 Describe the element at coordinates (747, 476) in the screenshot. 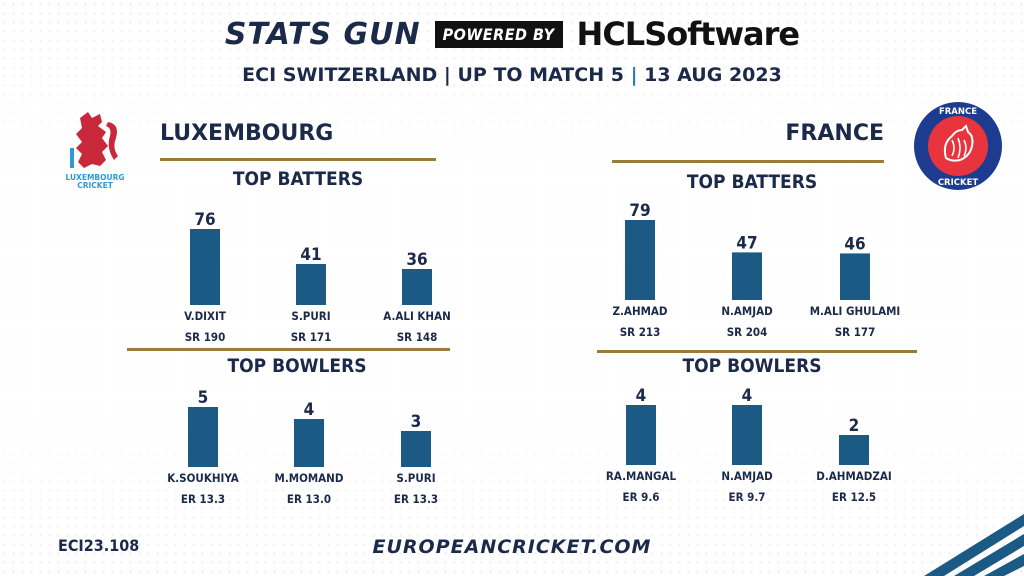

I see `france-bowlers-player-label: N.AMJAD` at that location.